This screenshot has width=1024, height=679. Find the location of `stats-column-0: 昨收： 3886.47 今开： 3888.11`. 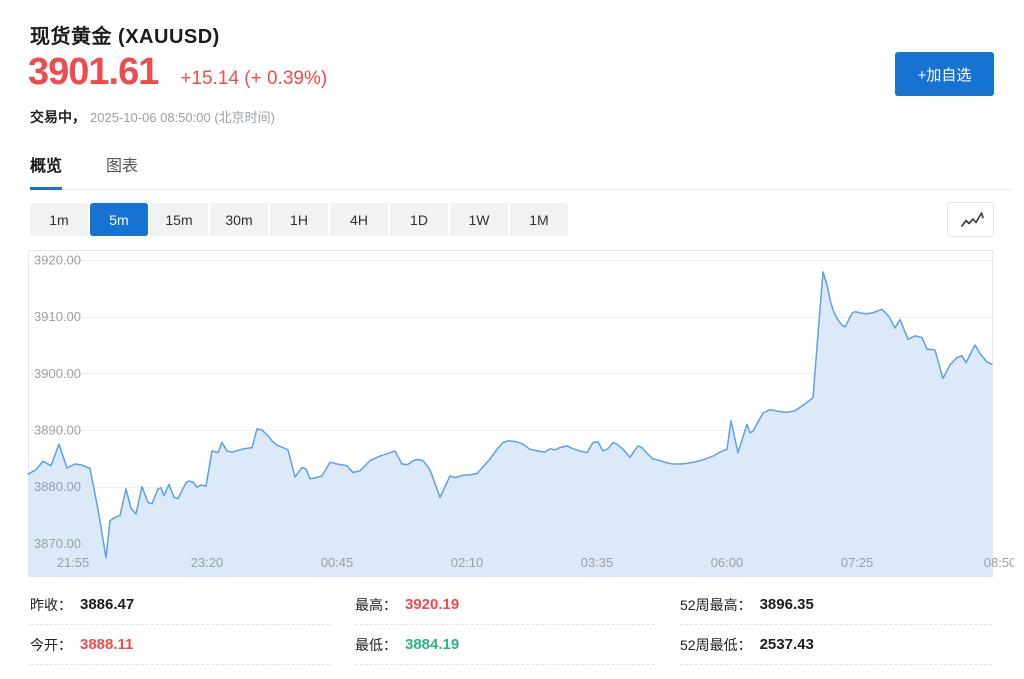

stats-column-0: 昨收： 3886.47 今开： 3888.11 is located at coordinates (180, 625).